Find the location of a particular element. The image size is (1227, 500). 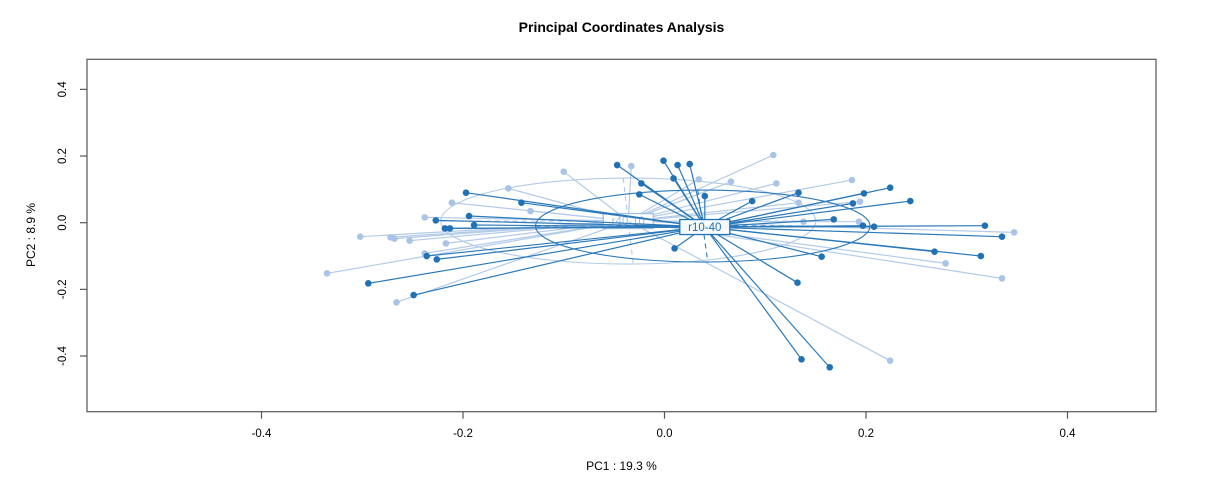

centroid-label-box is located at coordinates (705, 227).